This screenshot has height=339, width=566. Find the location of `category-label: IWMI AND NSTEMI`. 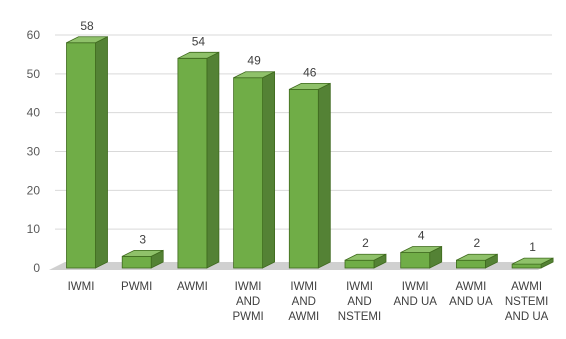

category-label: IWMI AND NSTEMI is located at coordinates (359, 302).